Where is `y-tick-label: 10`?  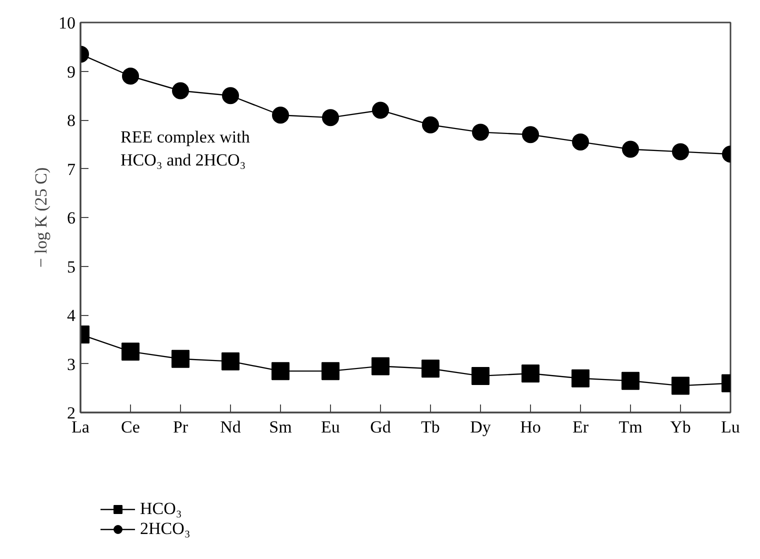 y-tick-label: 10 is located at coordinates (67, 23).